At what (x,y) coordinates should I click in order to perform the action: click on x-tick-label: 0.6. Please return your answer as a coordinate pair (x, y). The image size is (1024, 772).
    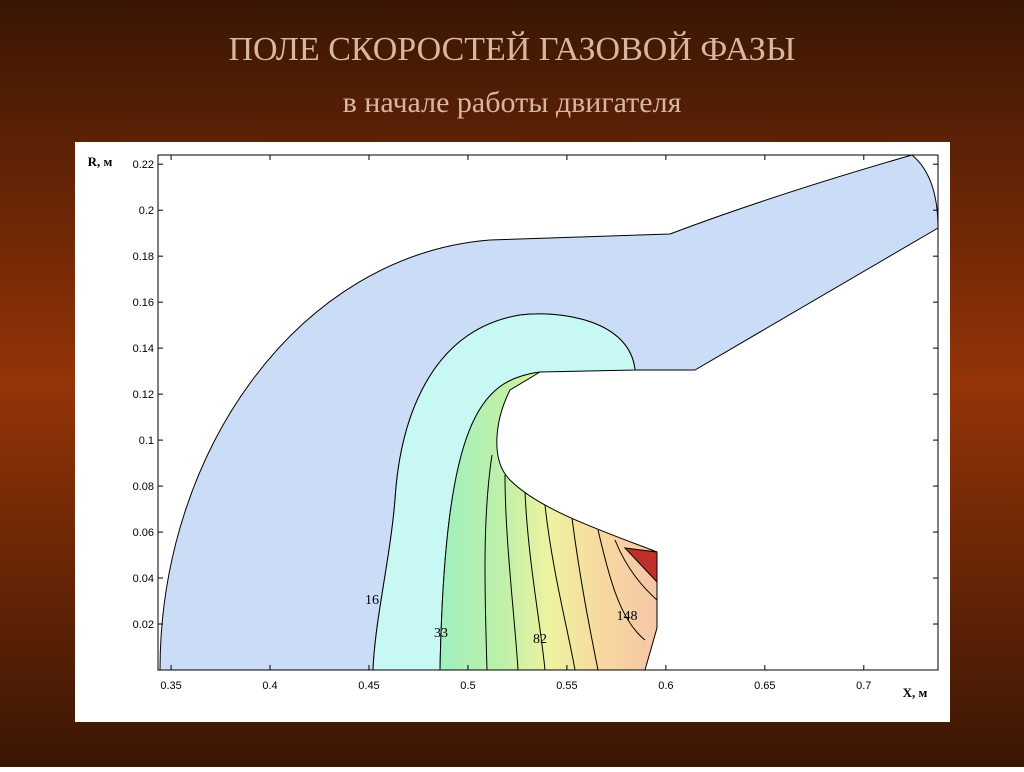
    Looking at the image, I should click on (665, 686).